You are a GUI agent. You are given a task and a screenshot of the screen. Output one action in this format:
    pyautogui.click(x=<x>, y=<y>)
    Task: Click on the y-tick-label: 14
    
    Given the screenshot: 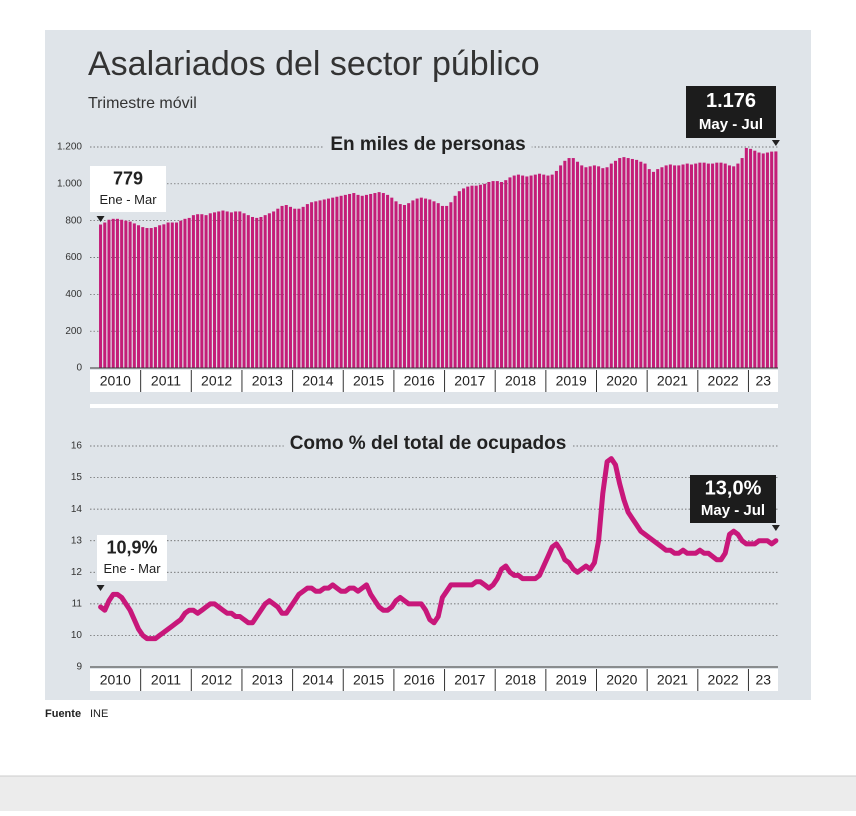 What is the action you would take?
    pyautogui.click(x=77, y=509)
    